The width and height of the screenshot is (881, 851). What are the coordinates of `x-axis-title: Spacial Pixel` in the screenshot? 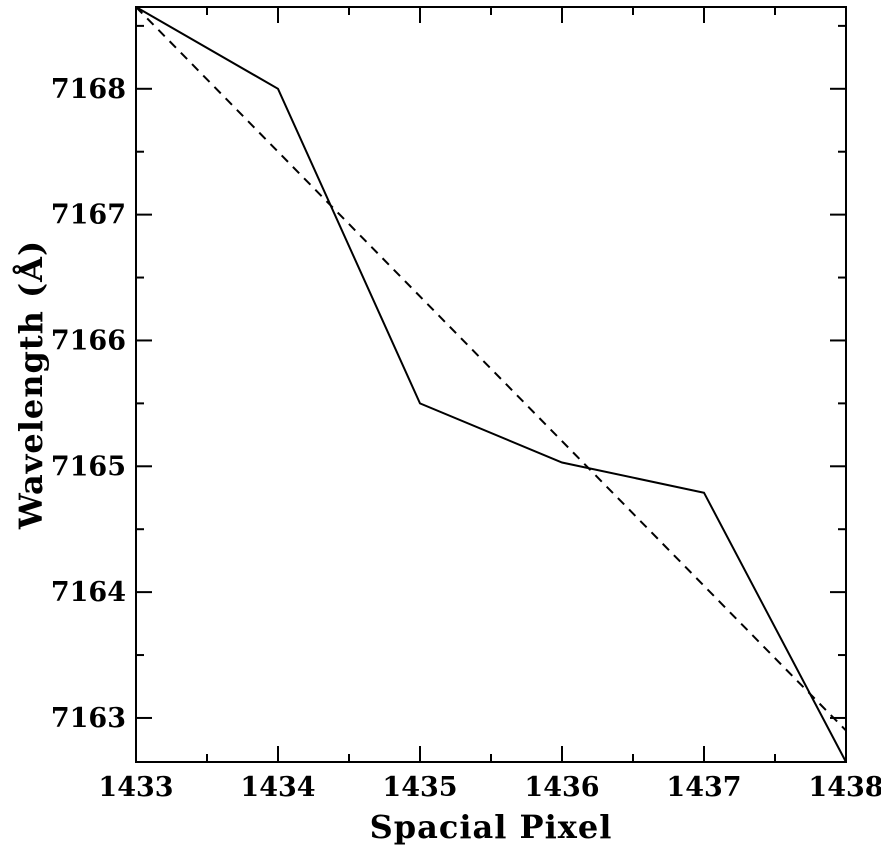 It's located at (491, 827).